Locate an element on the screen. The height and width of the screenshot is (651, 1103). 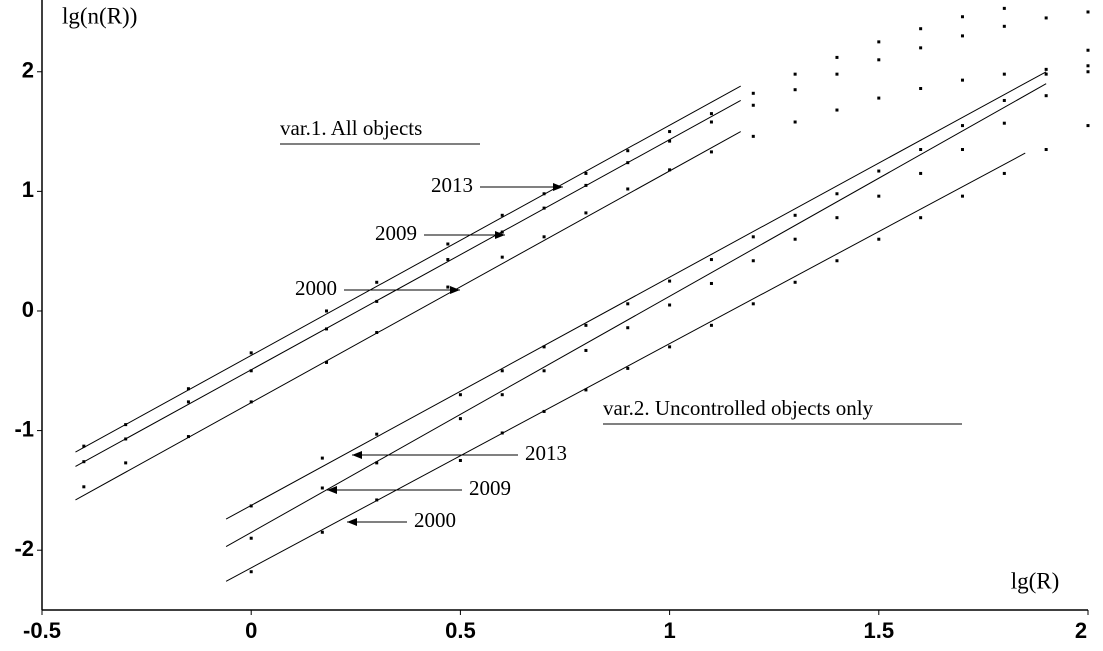
series-label: 2013 is located at coordinates (452, 185).